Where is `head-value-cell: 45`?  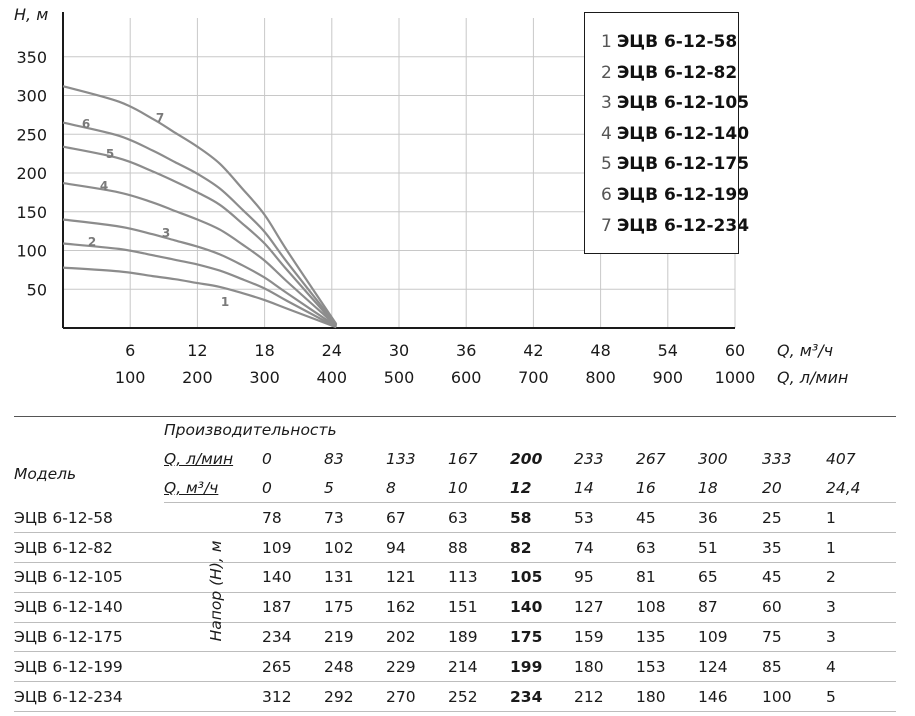 head-value-cell: 45 is located at coordinates (667, 518).